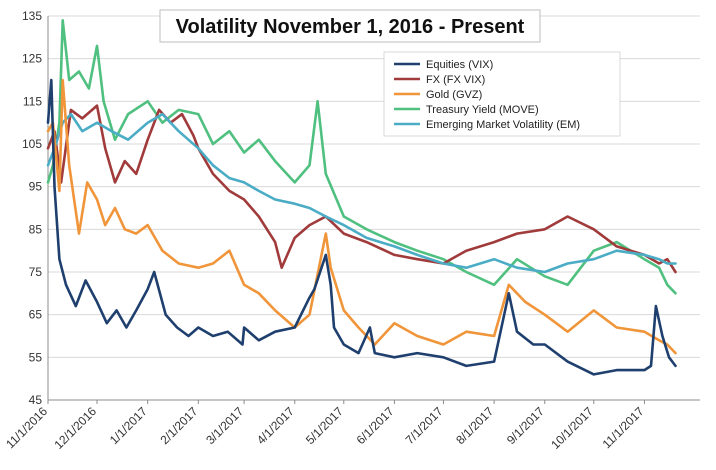 This screenshot has width=716, height=470. Describe the element at coordinates (32, 16) in the screenshot. I see `y-tick-label: 135` at that location.